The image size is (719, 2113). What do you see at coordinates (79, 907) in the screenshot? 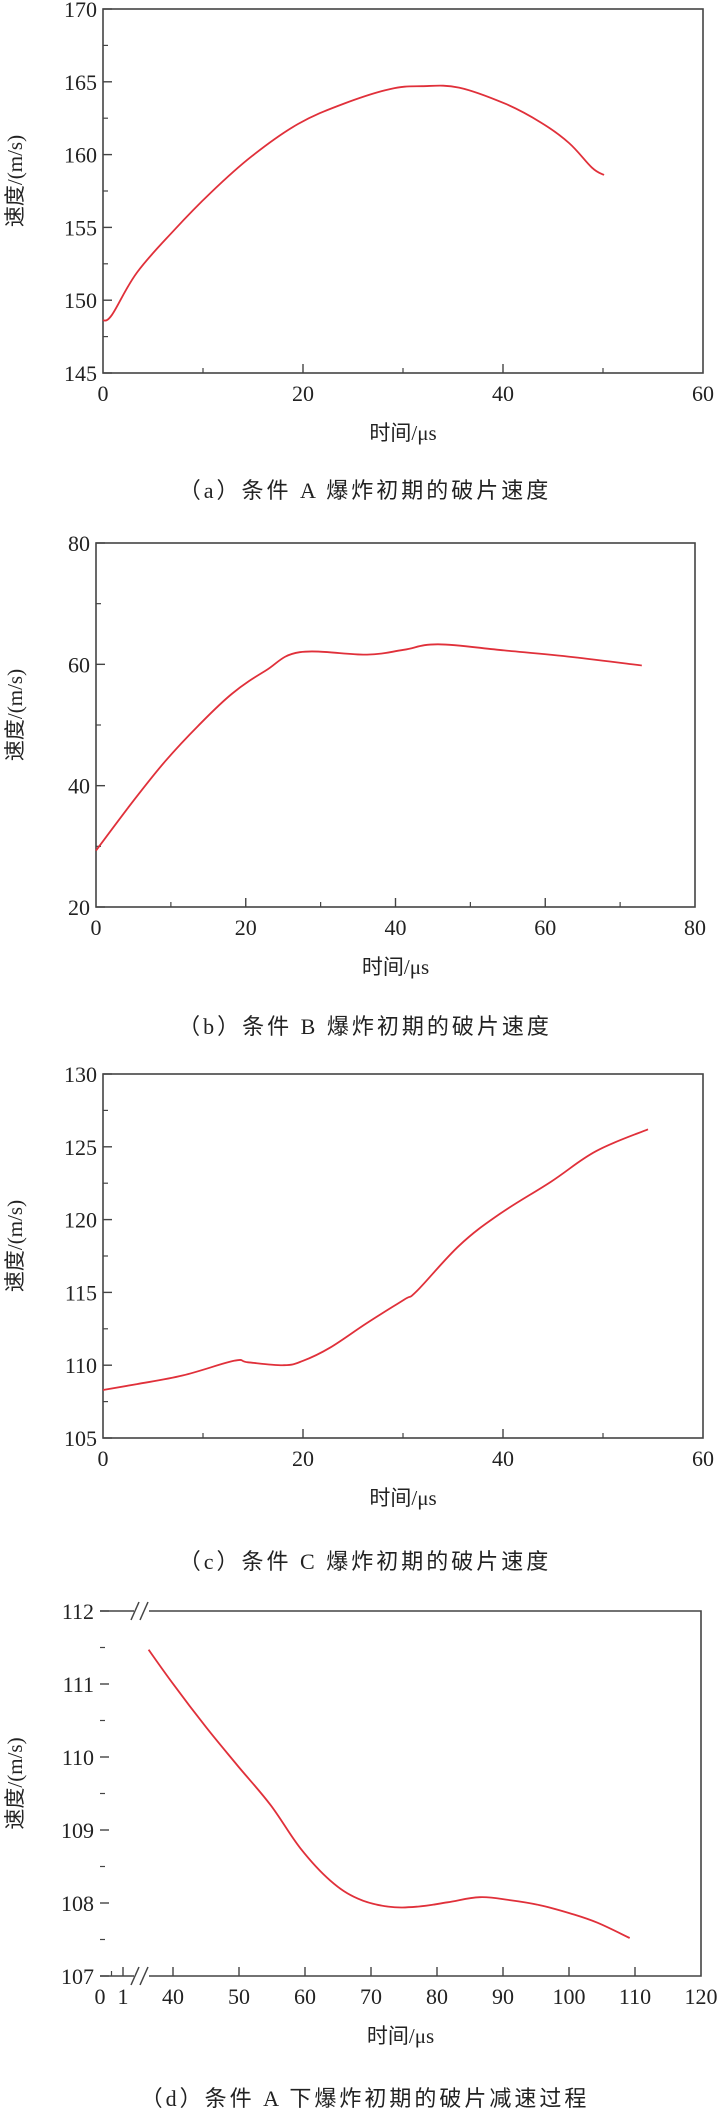
I see `y-tick-label: 20` at bounding box center [79, 907].